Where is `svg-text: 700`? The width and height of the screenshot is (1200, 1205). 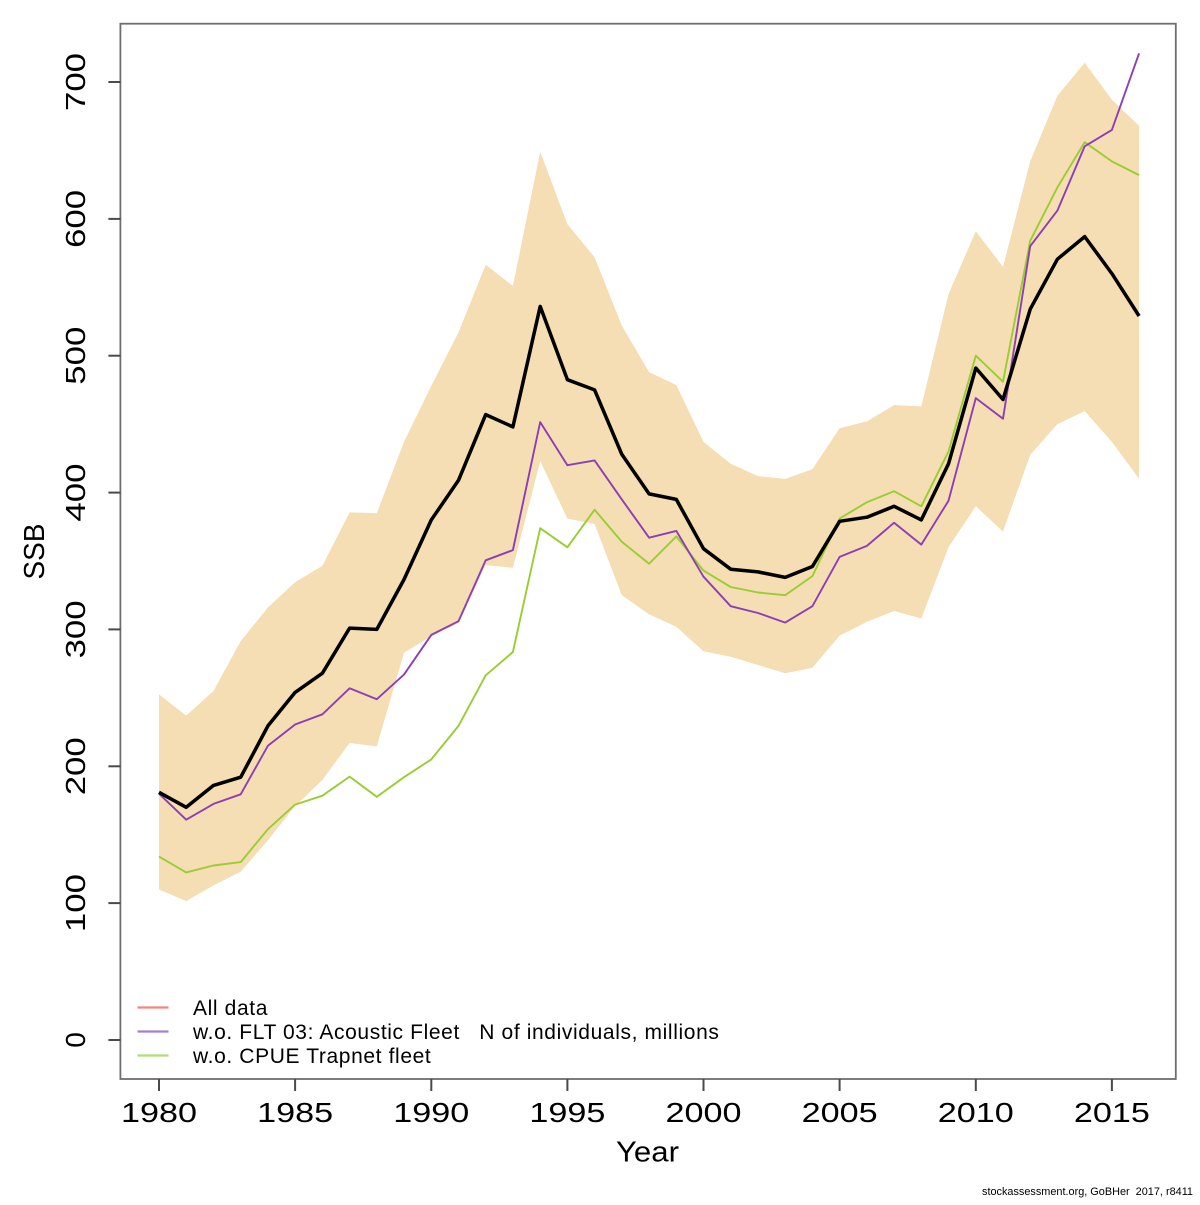 svg-text: 700 is located at coordinates (75, 82).